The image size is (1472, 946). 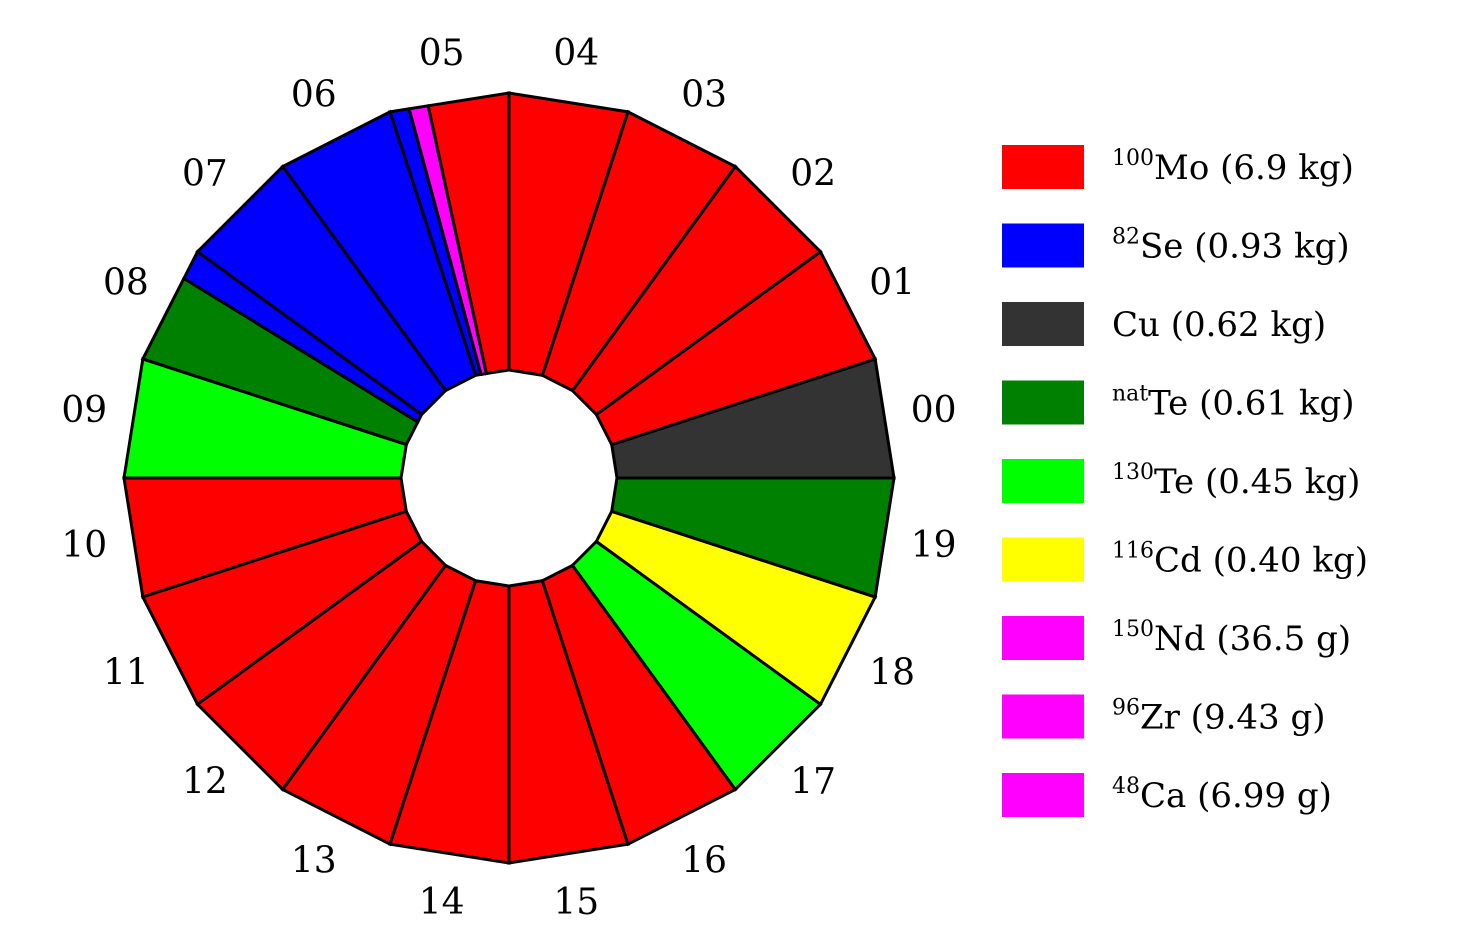 What do you see at coordinates (314, 94) in the screenshot?
I see `sector-label-06: 06` at bounding box center [314, 94].